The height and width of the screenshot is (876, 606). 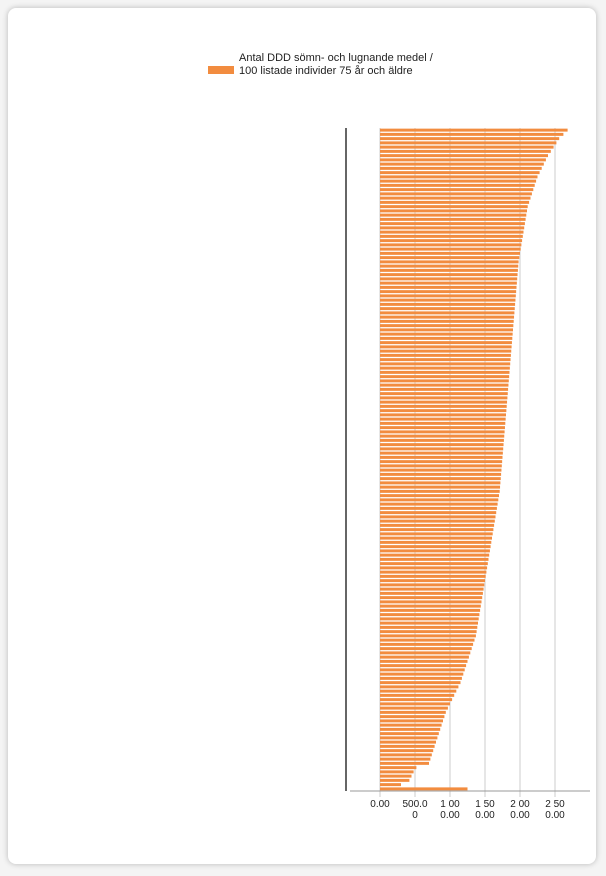 I want to click on legend-swatch, so click(x=221, y=70).